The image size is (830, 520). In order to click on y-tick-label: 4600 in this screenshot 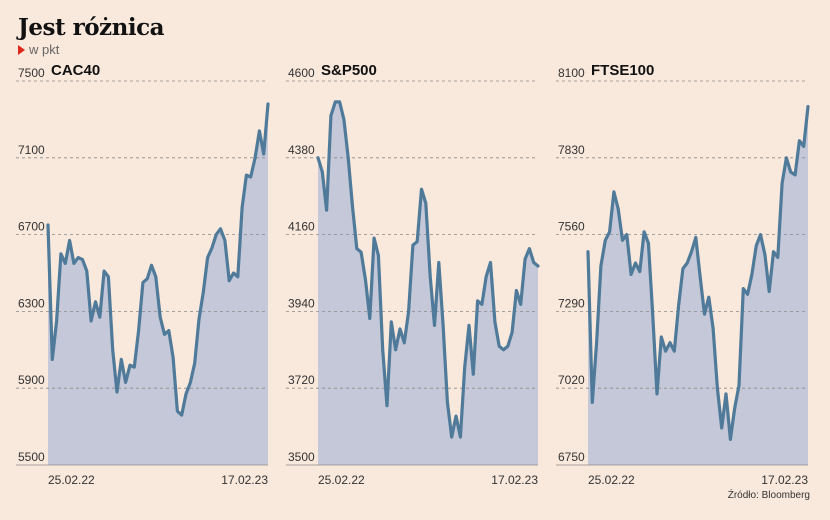, I will do `click(301, 73)`.